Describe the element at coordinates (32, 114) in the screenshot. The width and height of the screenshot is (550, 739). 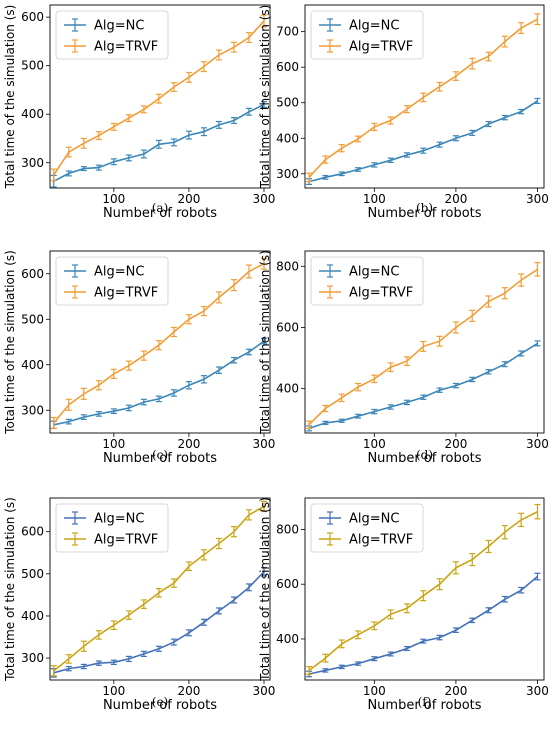
I see `y-tick-label: 400` at that location.